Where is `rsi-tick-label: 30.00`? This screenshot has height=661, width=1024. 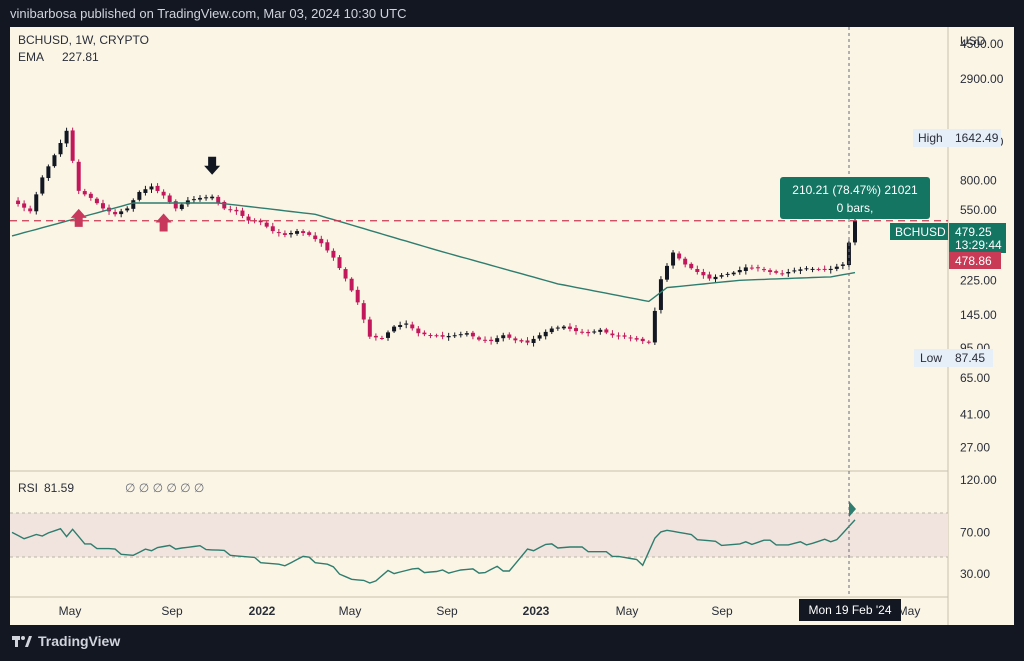
rsi-tick-label: 30.00 is located at coordinates (975, 574).